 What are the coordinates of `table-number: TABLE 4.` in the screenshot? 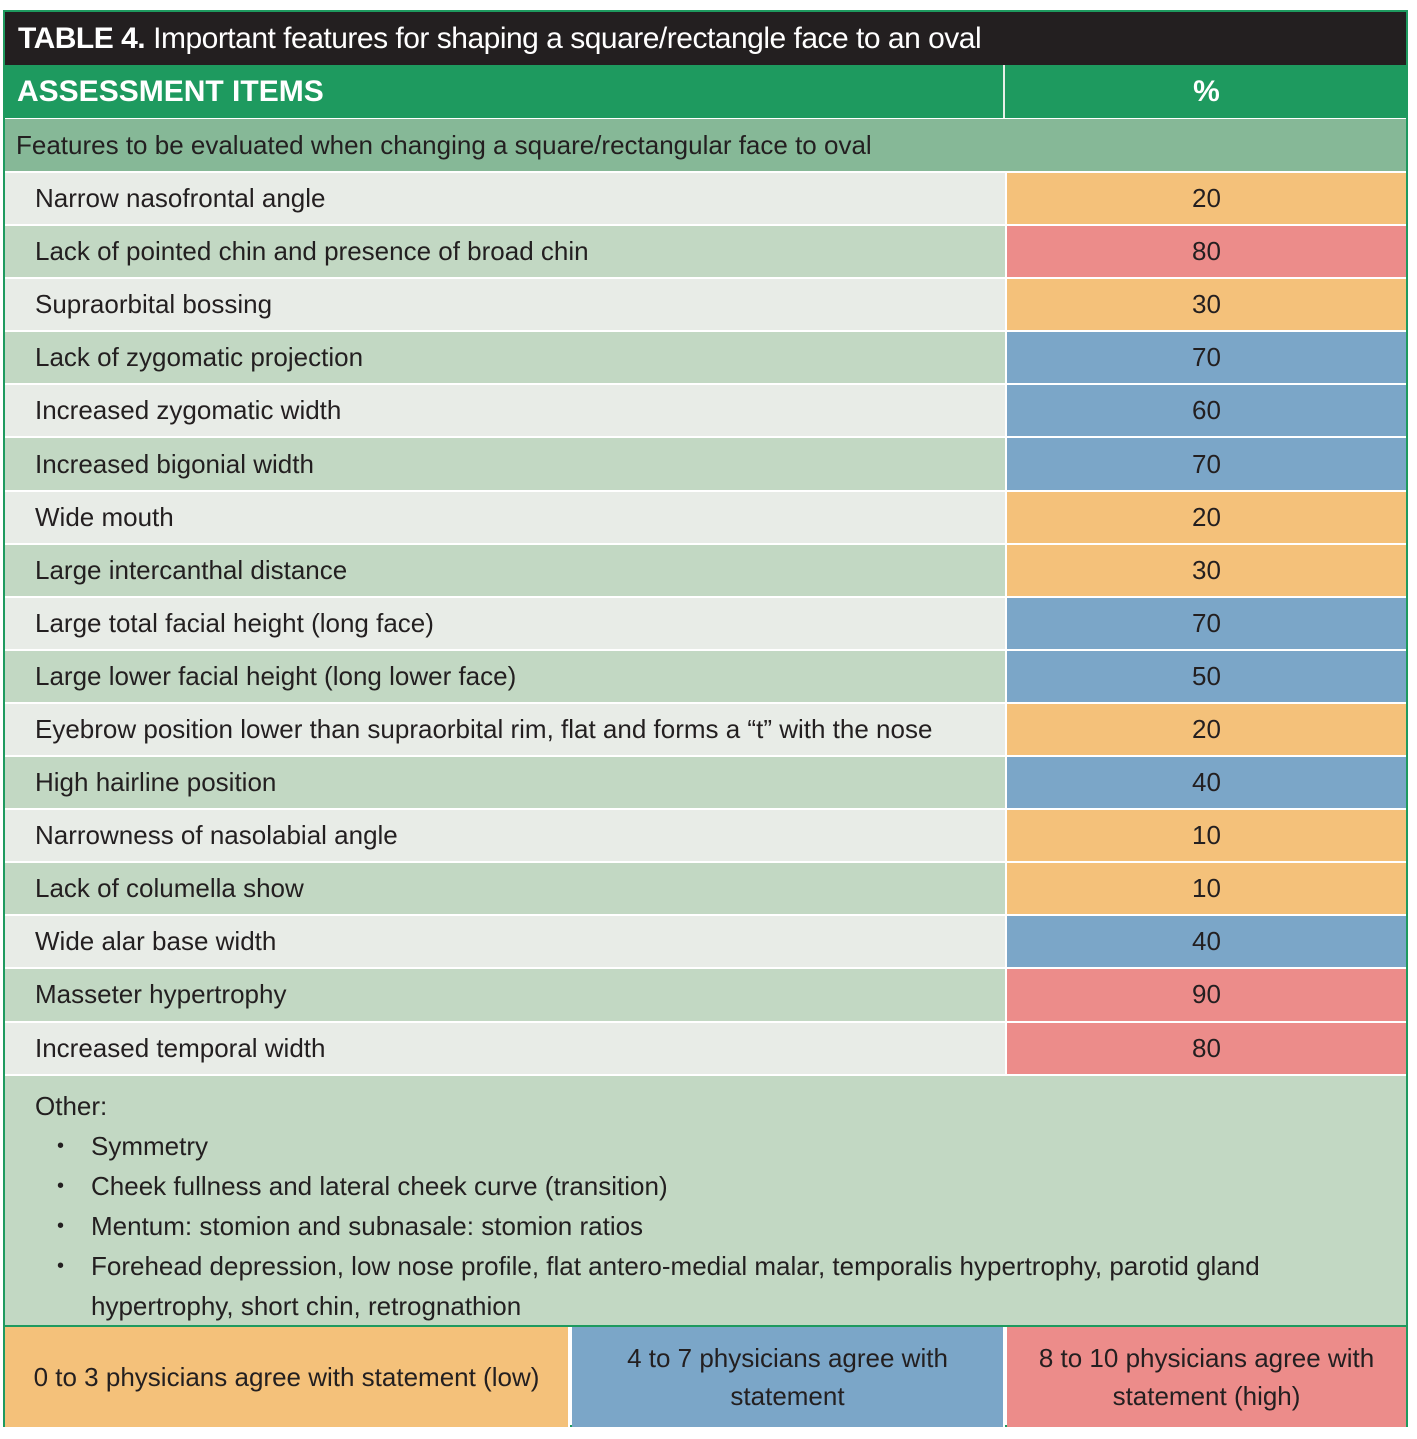 It's located at (82, 38).